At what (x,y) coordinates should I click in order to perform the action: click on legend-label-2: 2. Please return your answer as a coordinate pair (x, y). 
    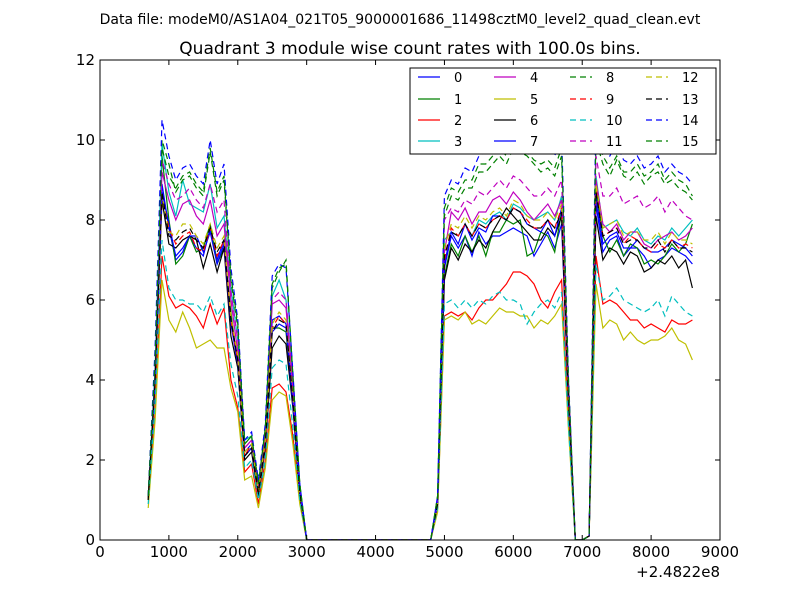
    Looking at the image, I should click on (458, 121).